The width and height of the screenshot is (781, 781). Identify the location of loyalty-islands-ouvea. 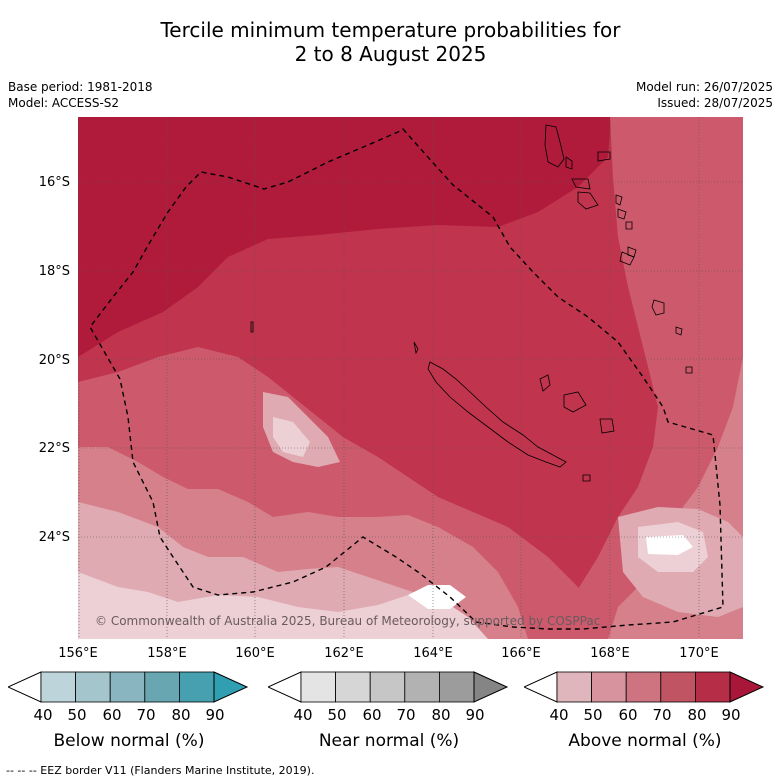
(545, 383).